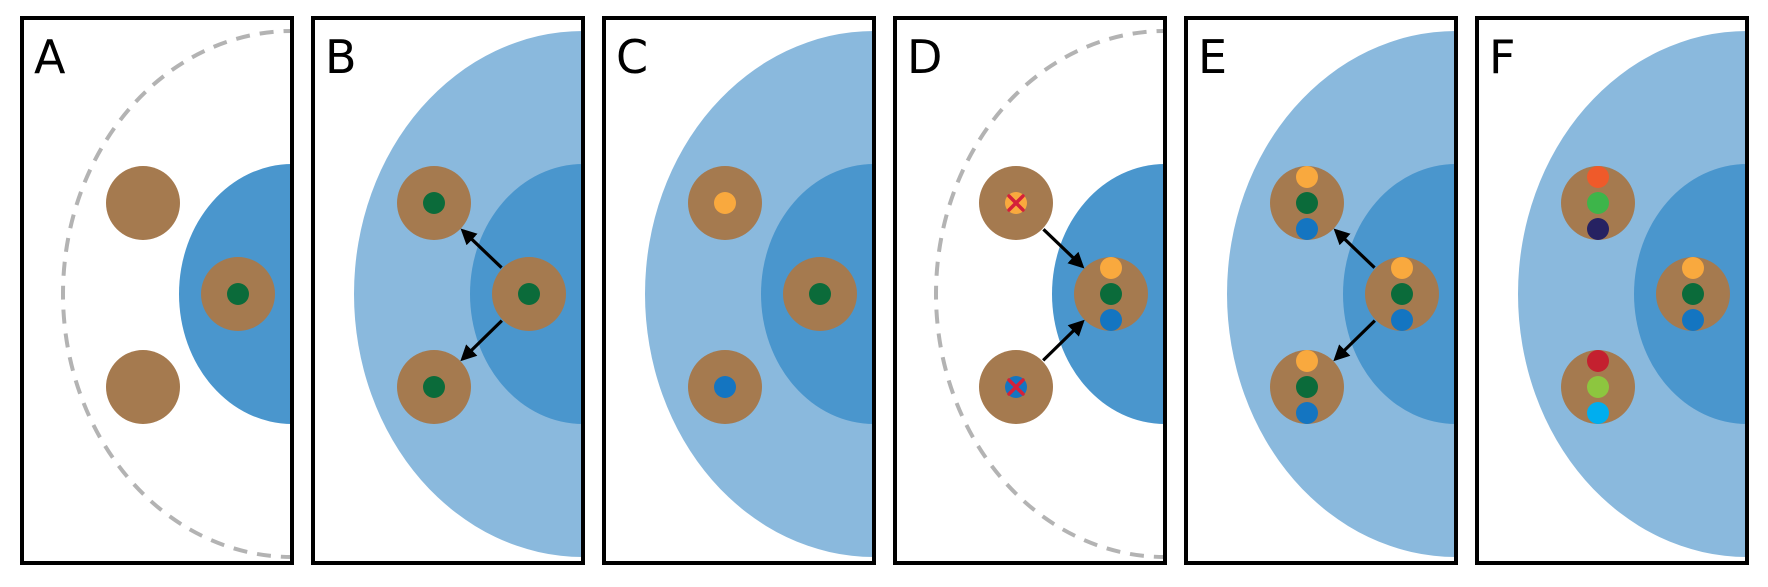 The width and height of the screenshot is (1768, 587). I want to click on panel-label: F, so click(1502, 57).